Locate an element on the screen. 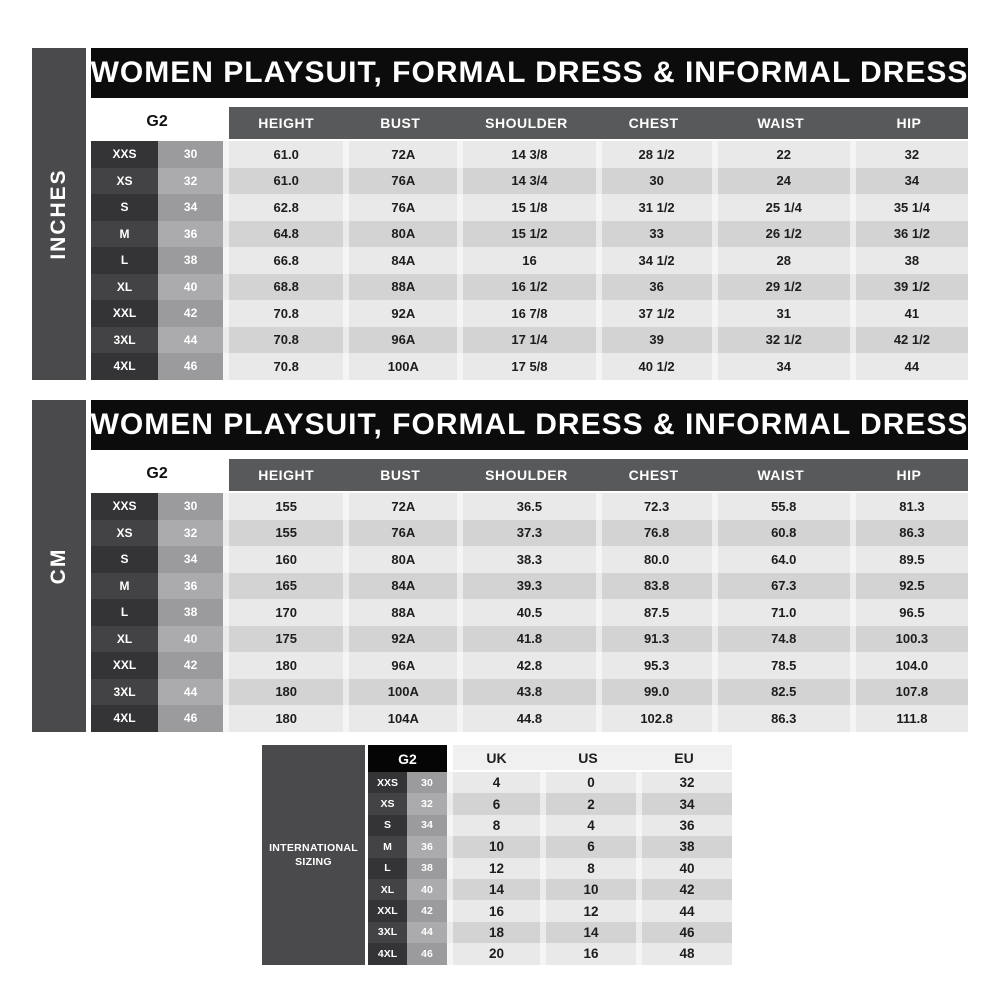 The height and width of the screenshot is (1000, 1000). value-cell: 180 is located at coordinates (283, 665).